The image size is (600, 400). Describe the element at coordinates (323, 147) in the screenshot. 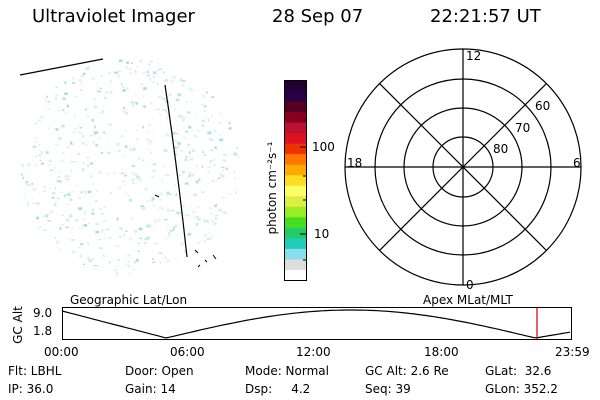

I see `colorbar-tick-100: 100` at that location.